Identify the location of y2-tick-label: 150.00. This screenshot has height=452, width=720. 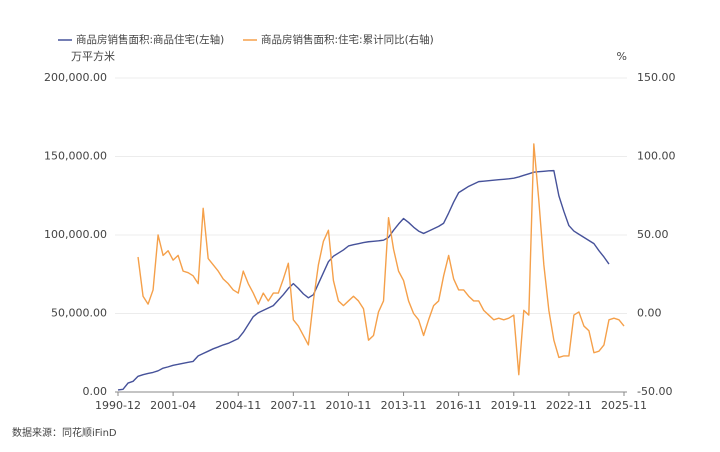
(656, 77).